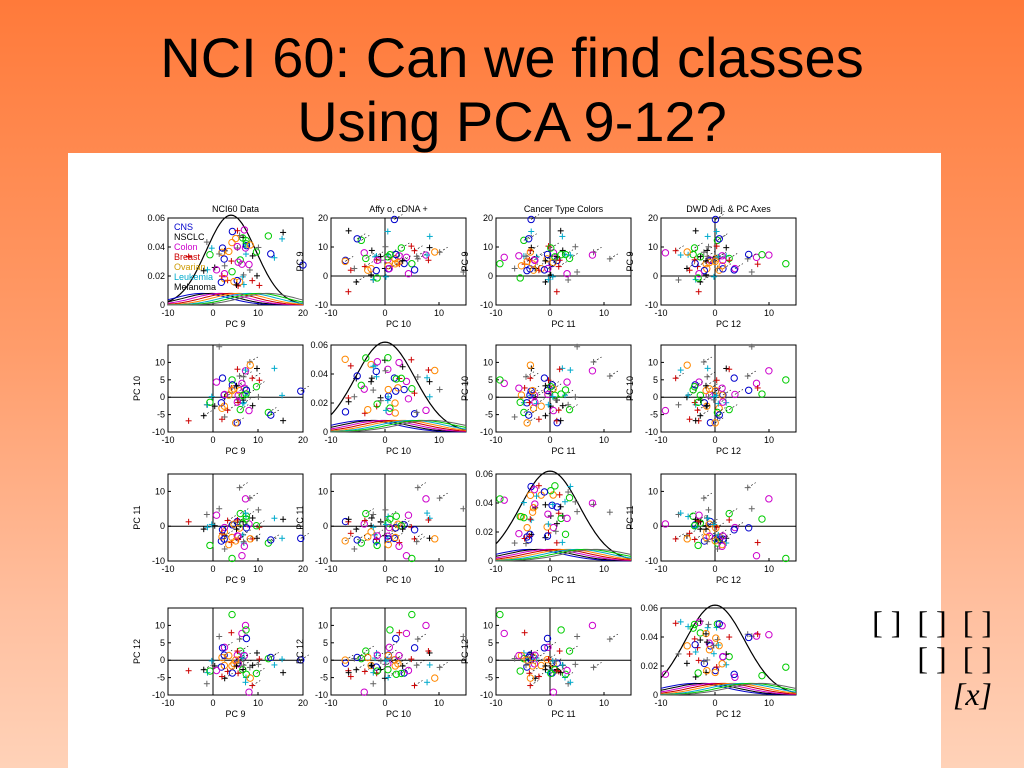 This screenshot has width=1024, height=768. Describe the element at coordinates (156, 218) in the screenshot. I see `y-tick-label: 0.06` at that location.